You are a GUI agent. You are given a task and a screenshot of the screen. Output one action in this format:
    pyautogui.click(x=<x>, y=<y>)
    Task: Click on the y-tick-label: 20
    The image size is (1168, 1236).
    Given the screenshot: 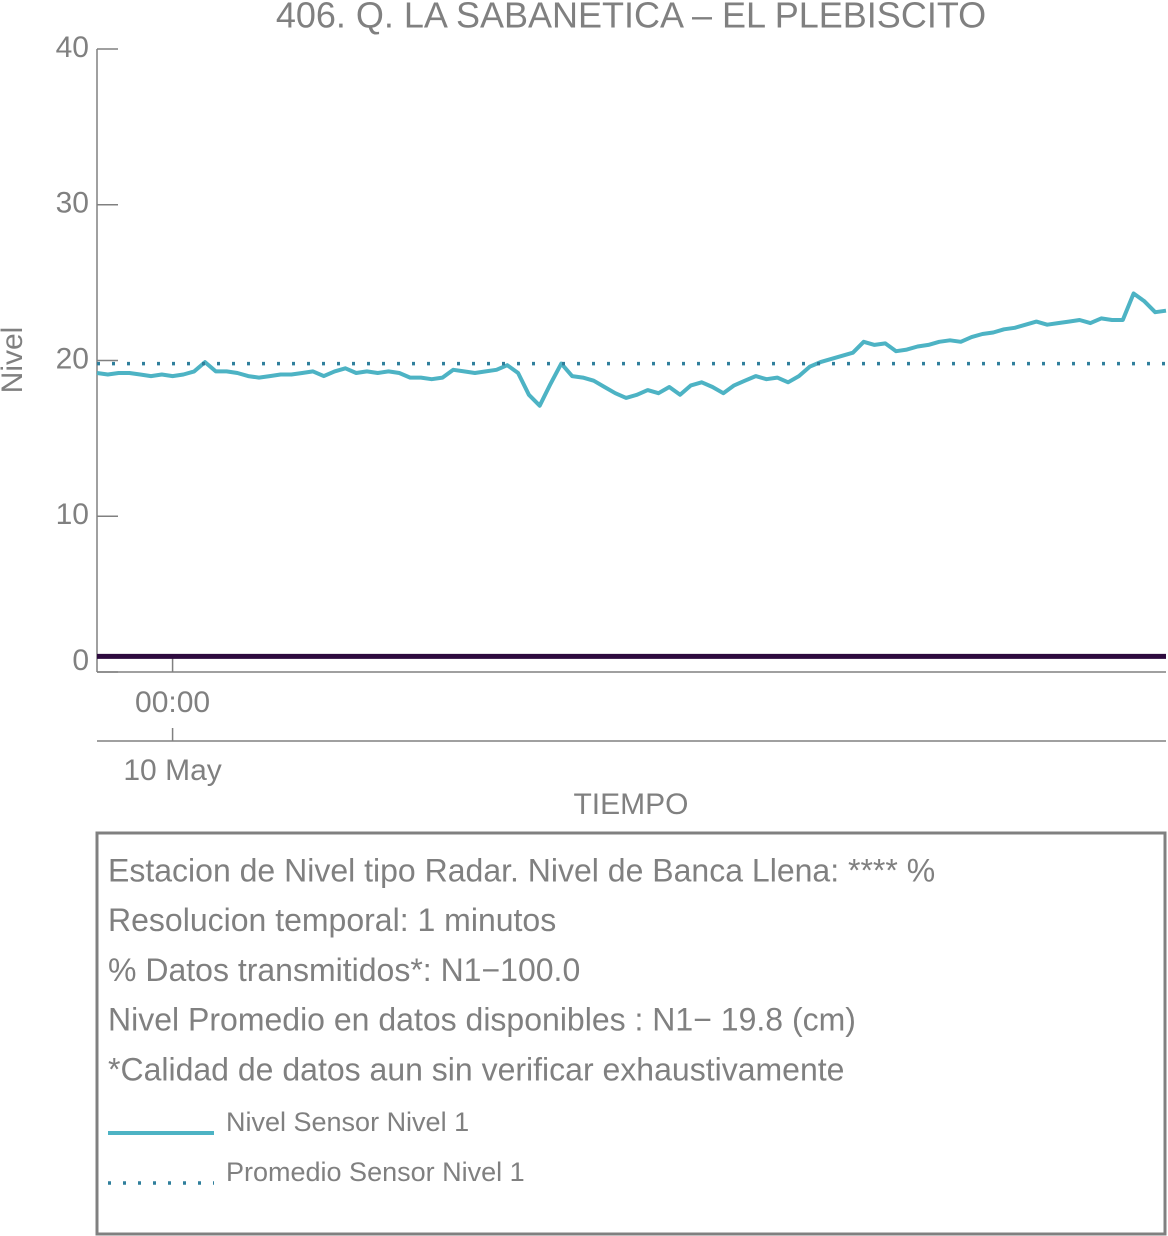 What is the action you would take?
    pyautogui.click(x=72, y=358)
    